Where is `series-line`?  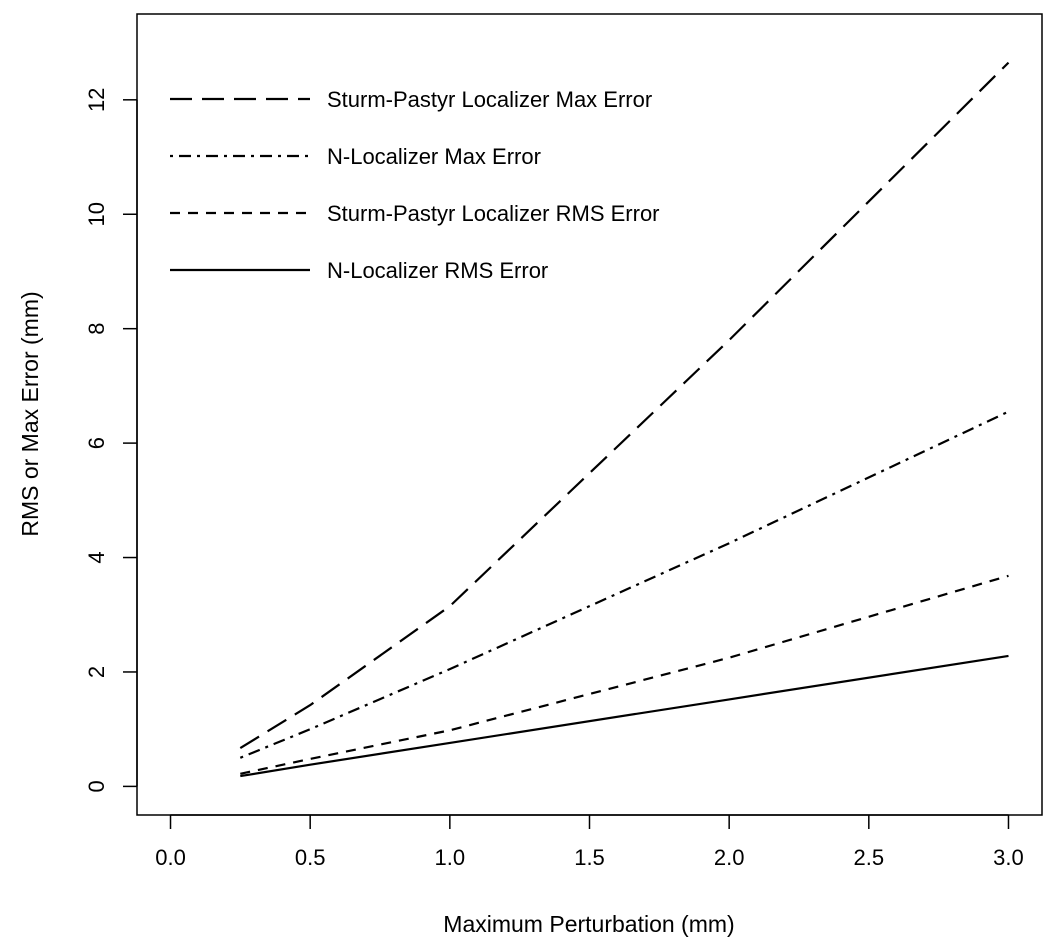
series-line is located at coordinates (624, 716).